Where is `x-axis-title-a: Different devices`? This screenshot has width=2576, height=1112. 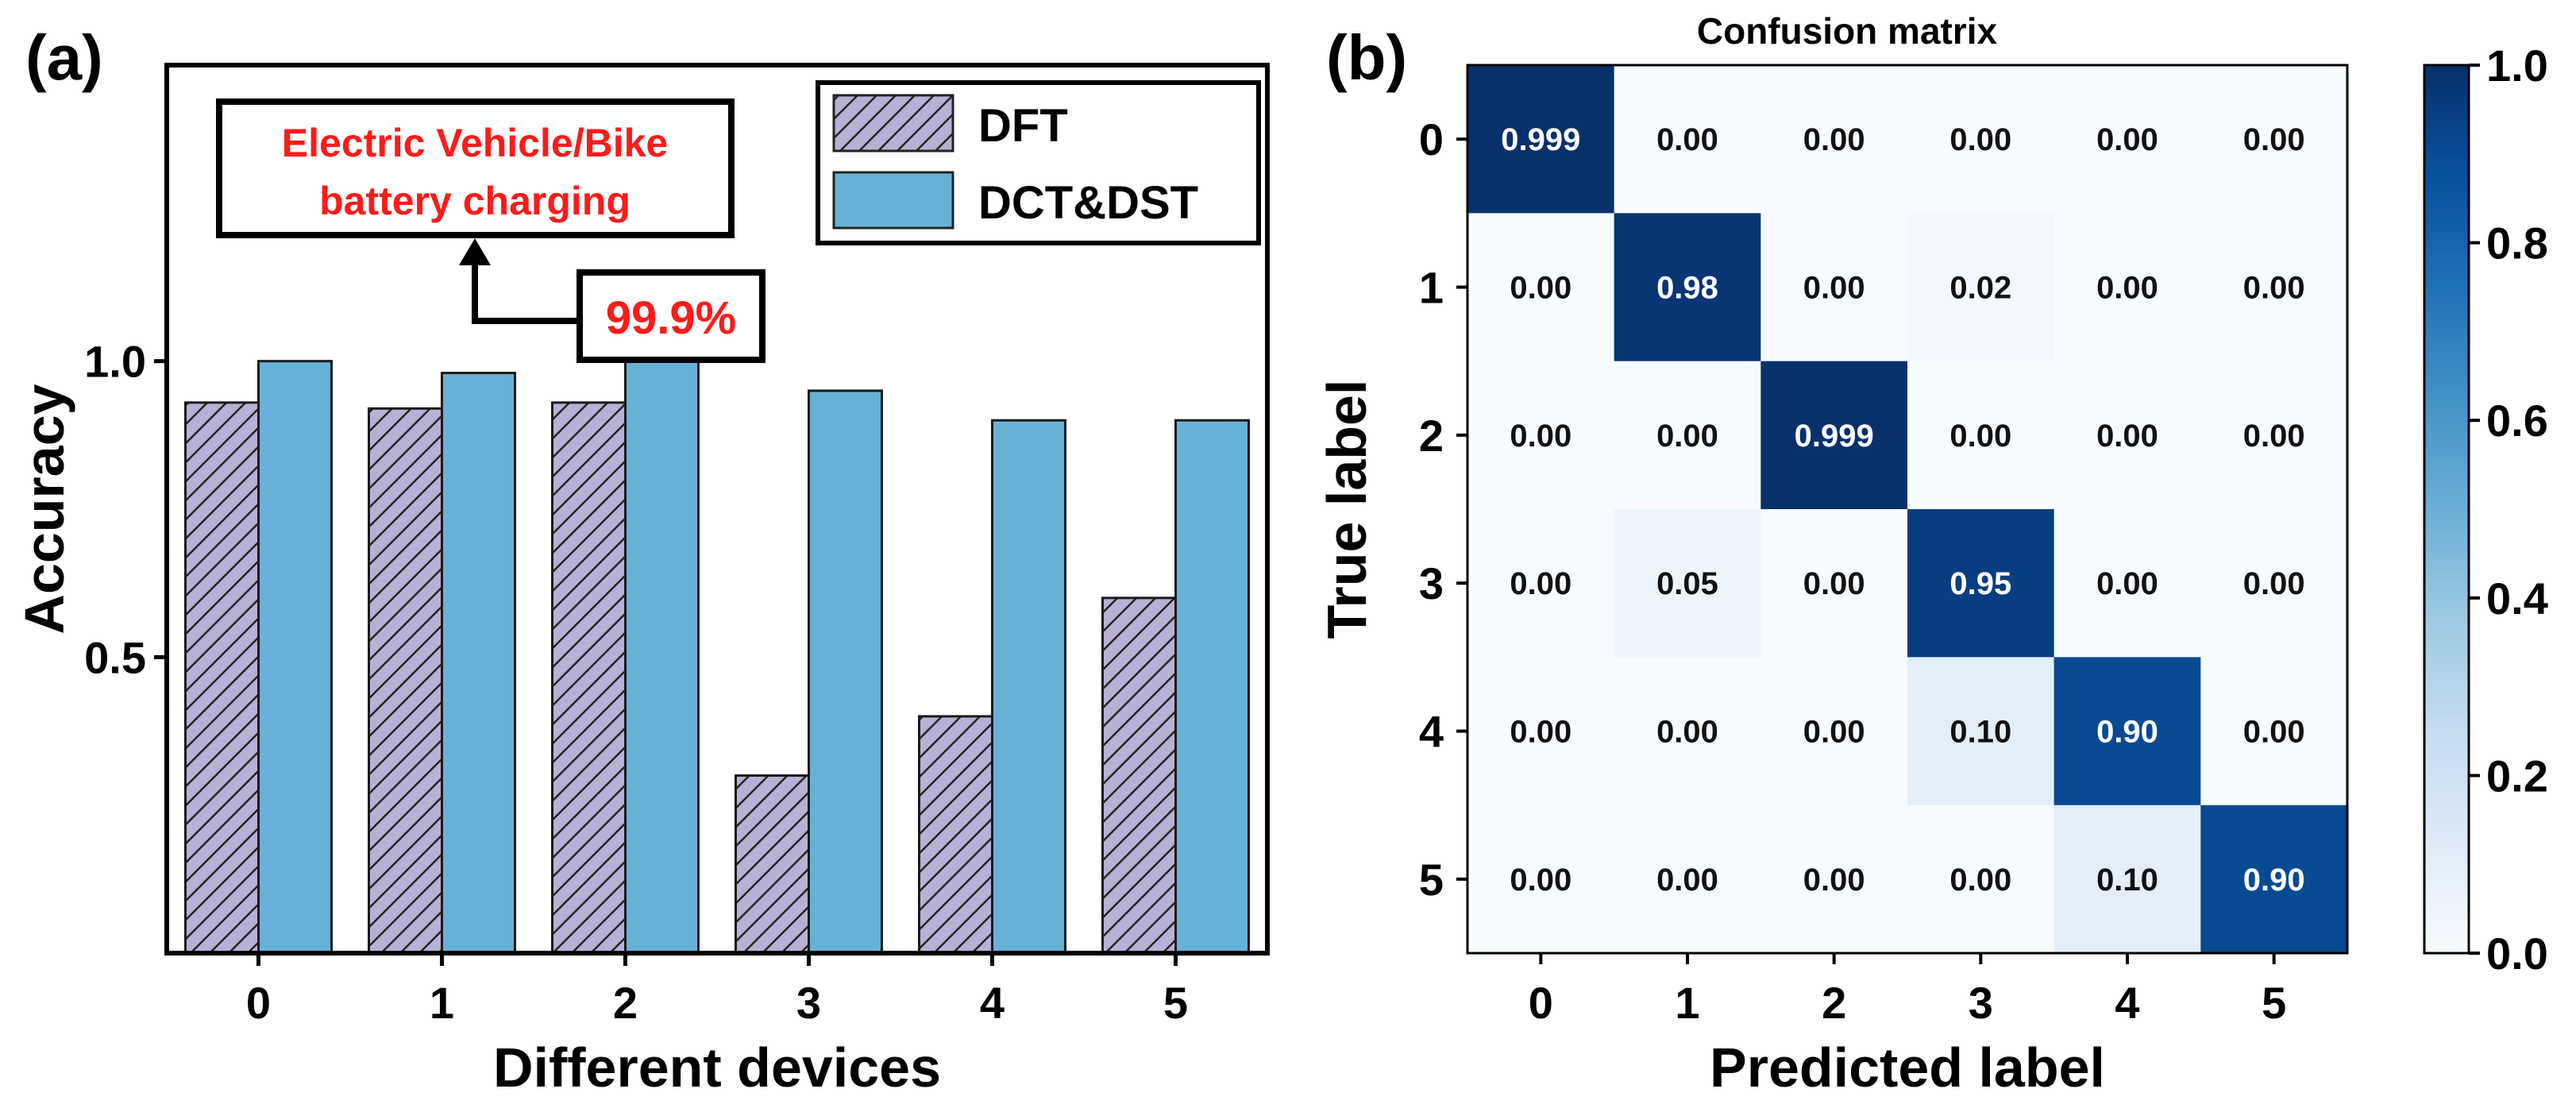
x-axis-title-a: Different devices is located at coordinates (717, 1067).